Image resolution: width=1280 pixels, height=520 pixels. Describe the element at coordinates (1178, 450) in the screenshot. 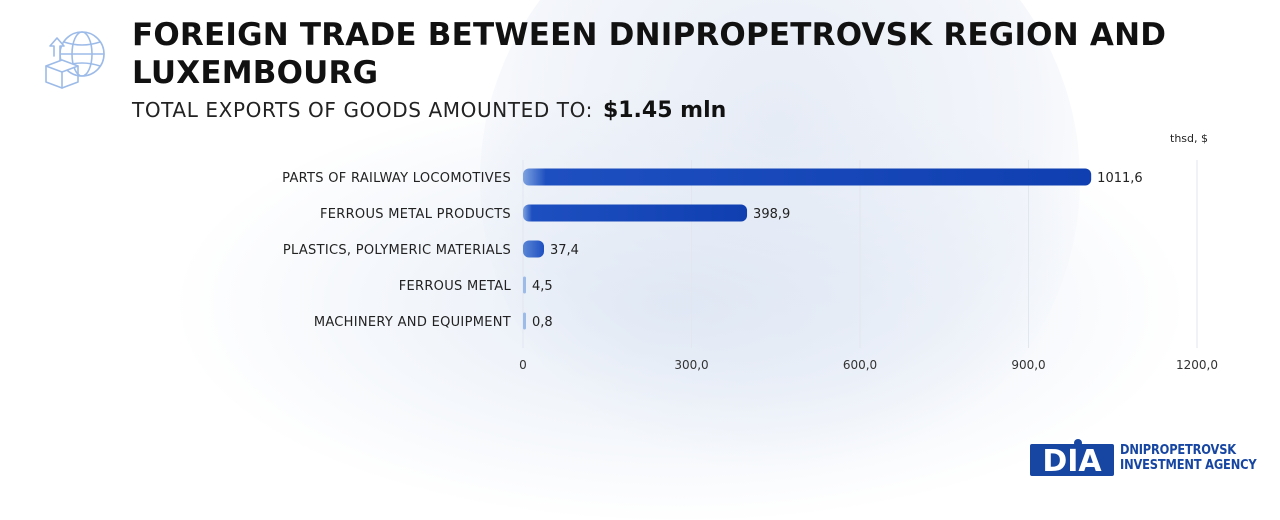

I see `logo-line-1: DNIPROPETROVSK` at that location.